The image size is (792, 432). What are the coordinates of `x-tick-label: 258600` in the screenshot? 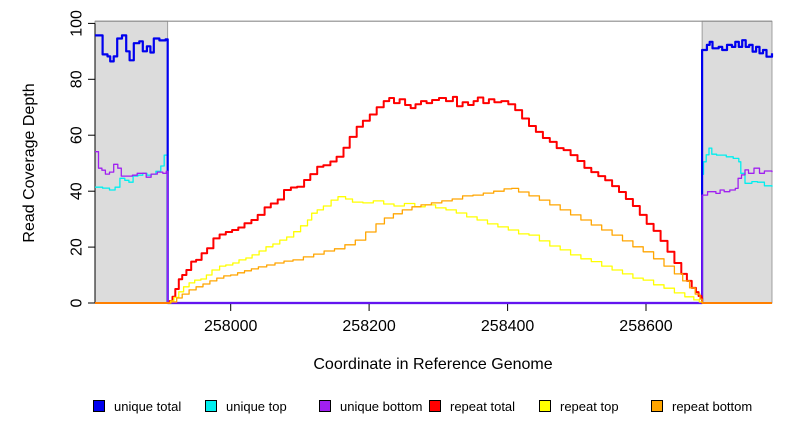 It's located at (645, 326).